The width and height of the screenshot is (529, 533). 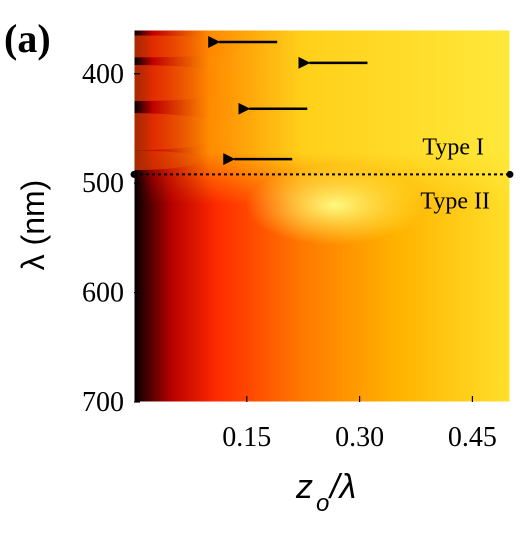 I want to click on panel-label: (a), so click(x=27, y=38).